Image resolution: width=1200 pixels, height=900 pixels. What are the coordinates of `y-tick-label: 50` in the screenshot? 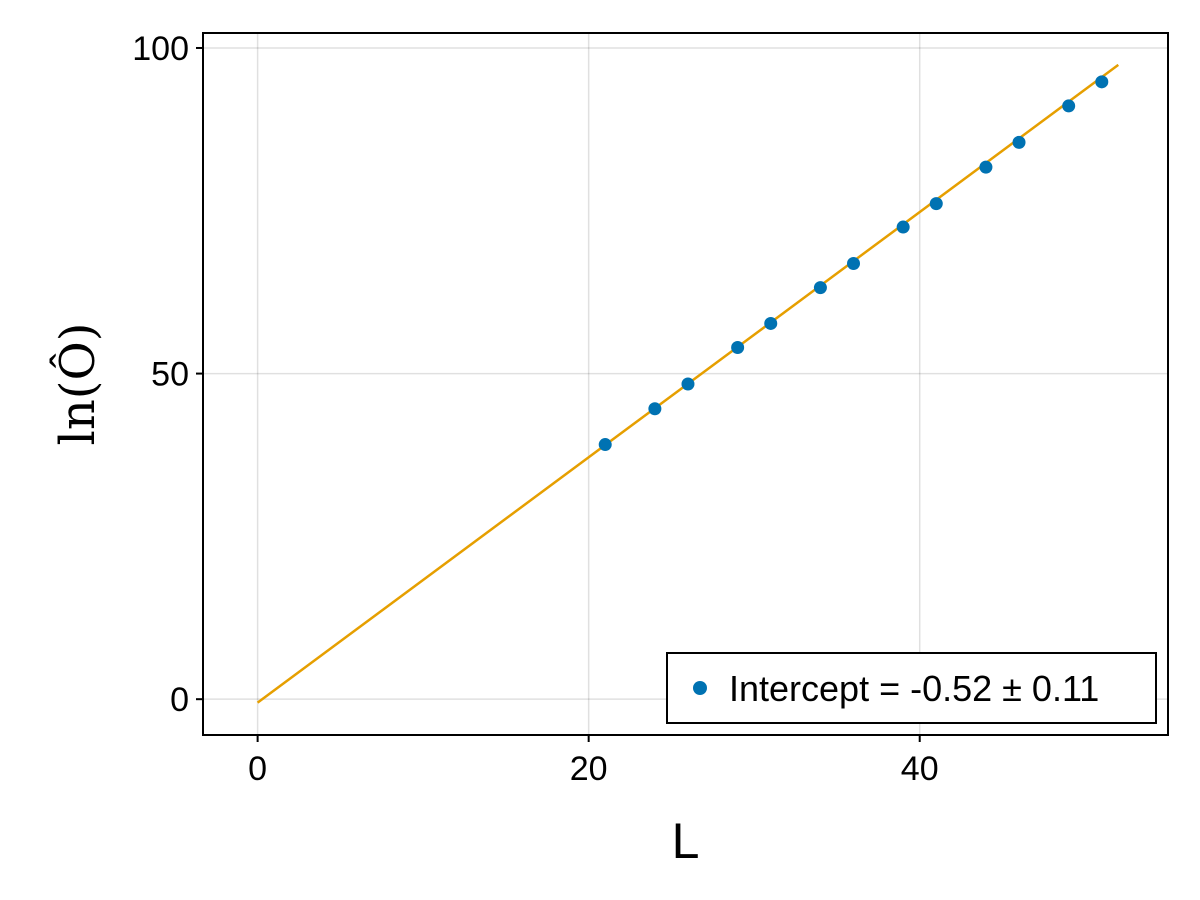 It's located at (170, 375).